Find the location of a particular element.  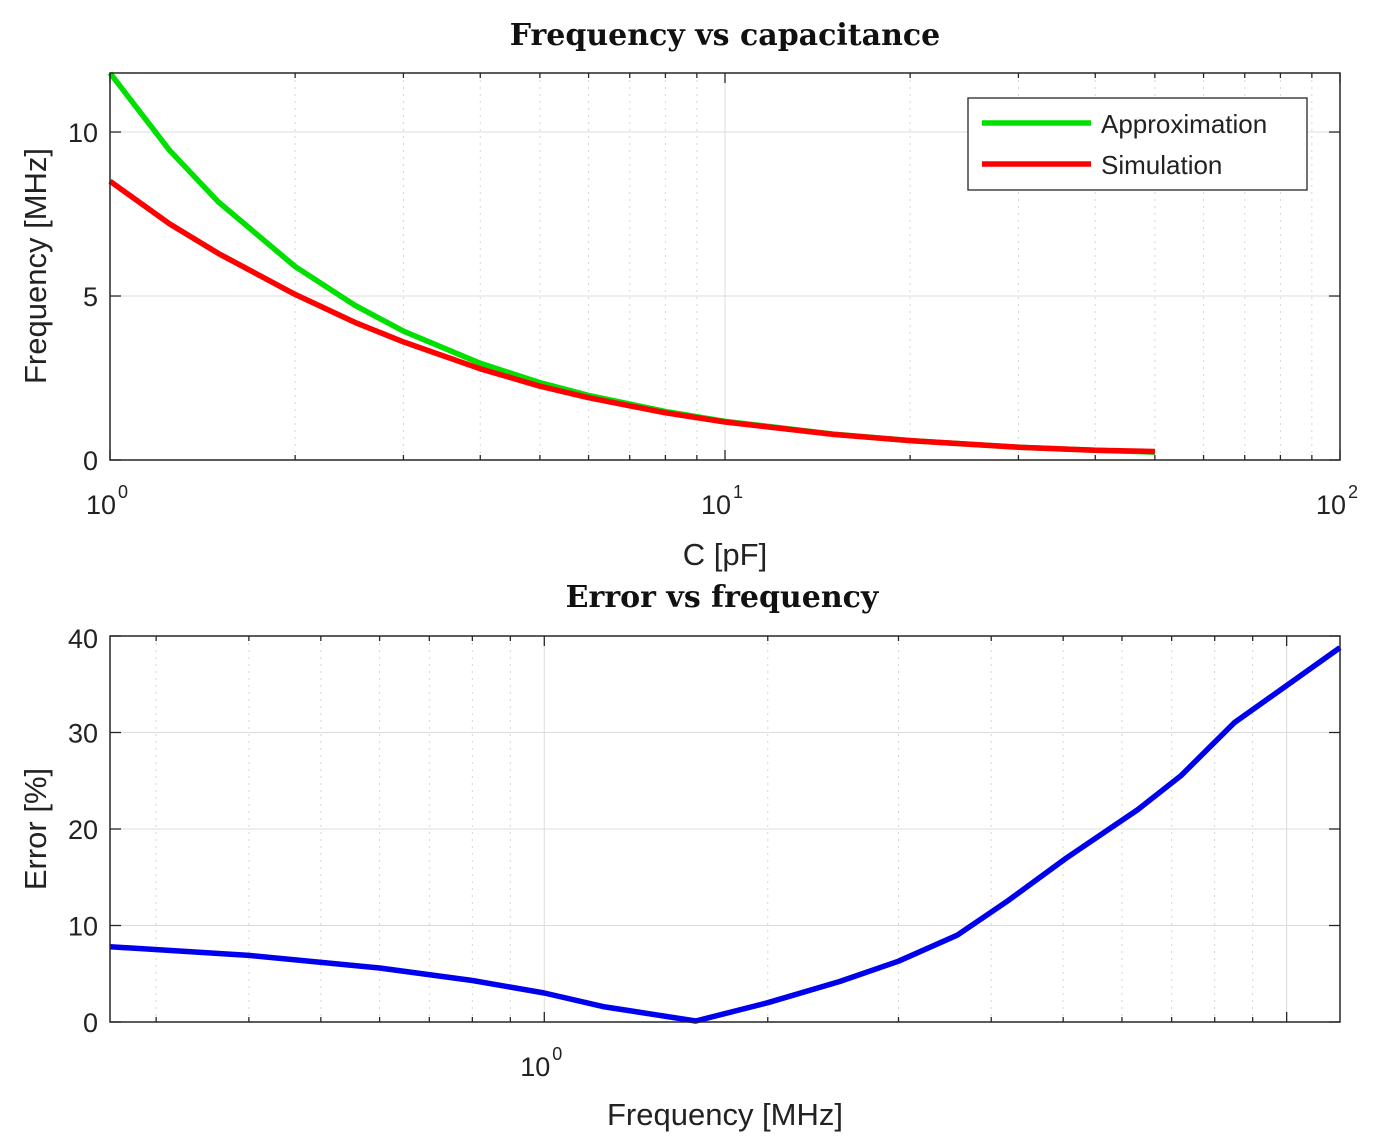

top-chart-title: Frequency vs capacitance is located at coordinates (725, 35).